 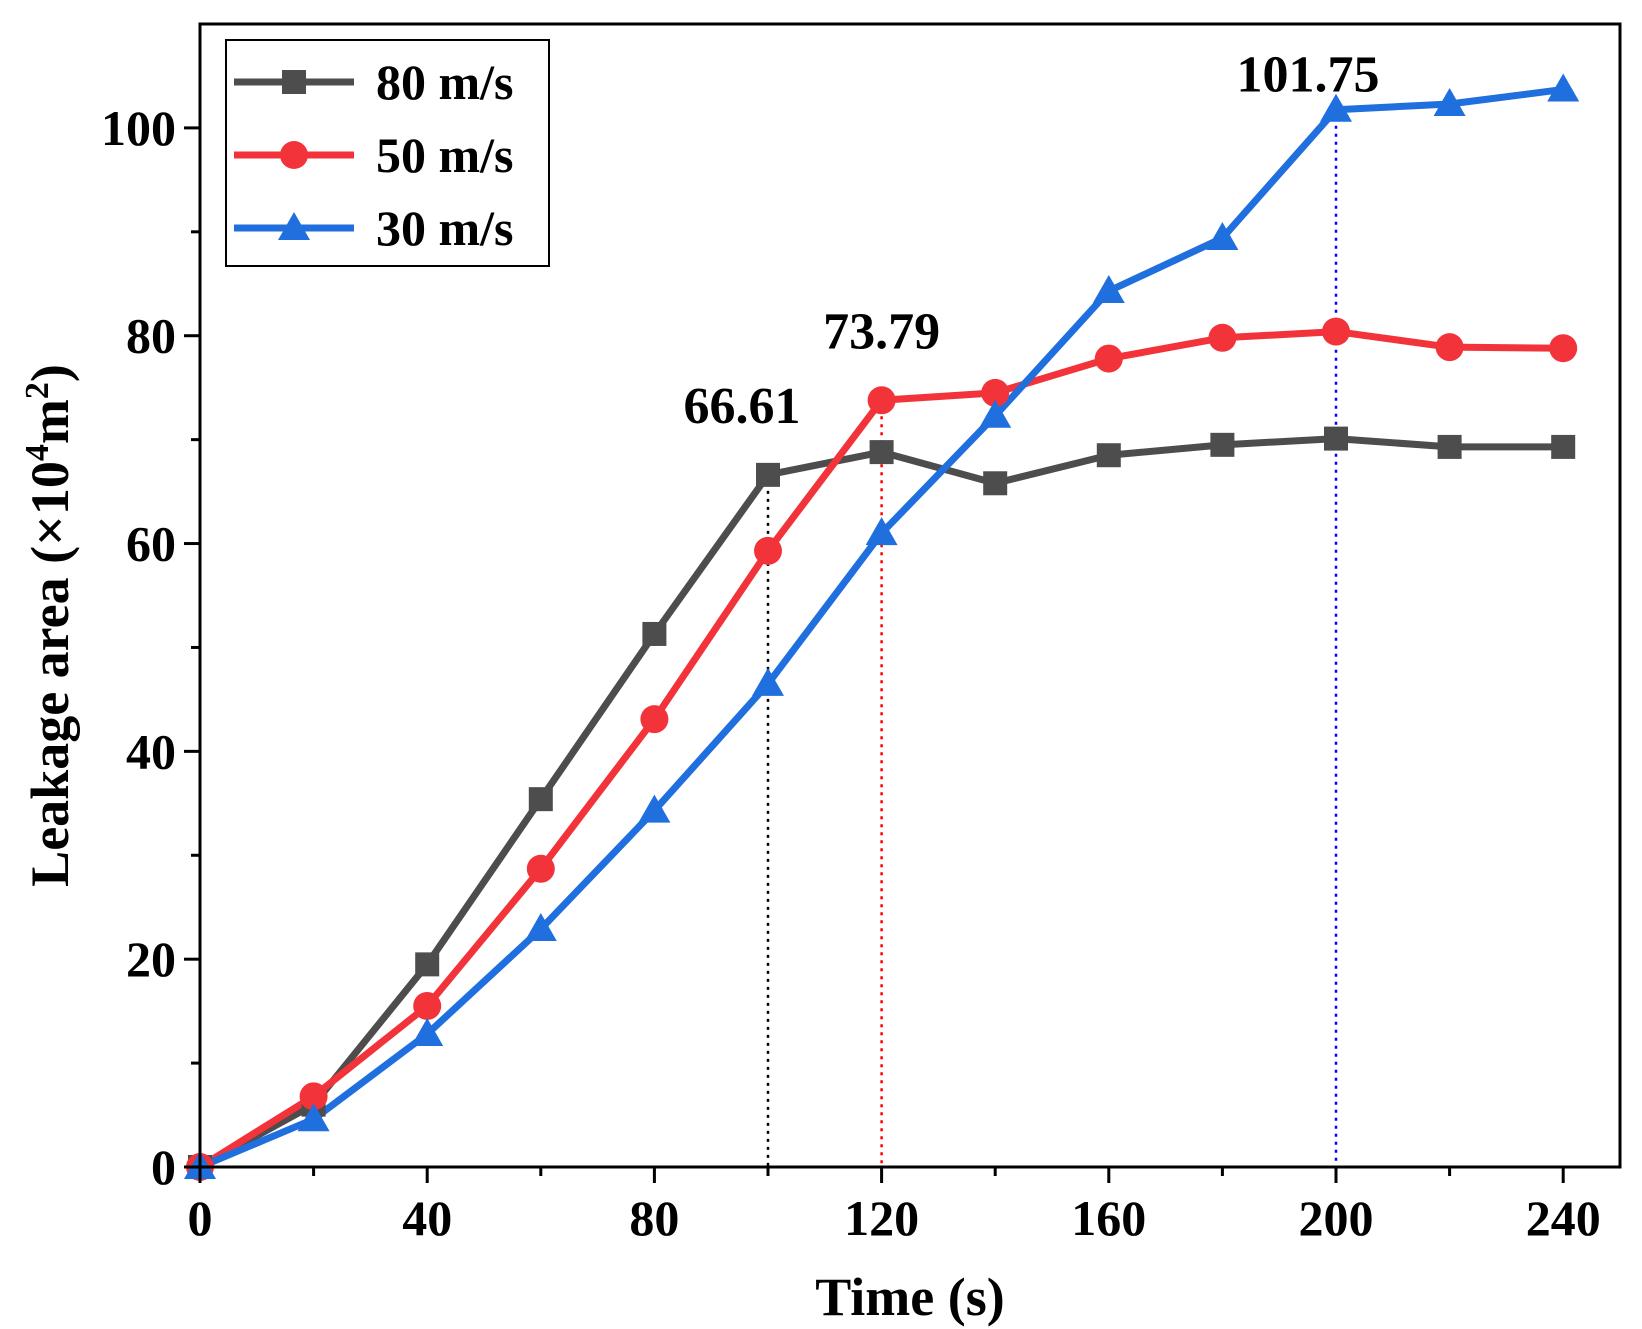 What do you see at coordinates (138, 128) in the screenshot?
I see `y-tick-label: 100` at bounding box center [138, 128].